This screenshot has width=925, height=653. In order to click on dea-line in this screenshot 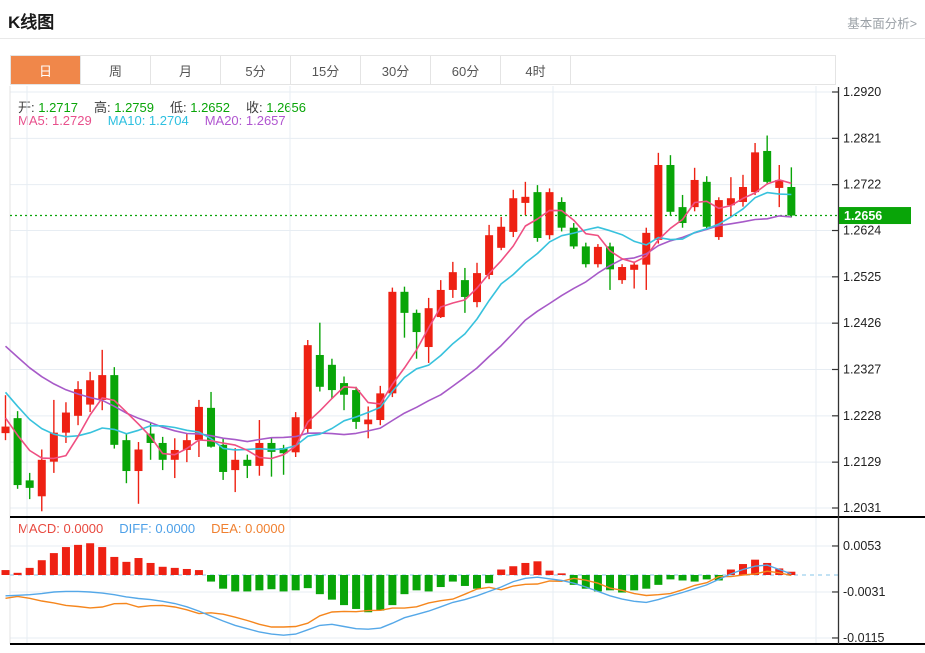, I will do `click(398, 599)`.